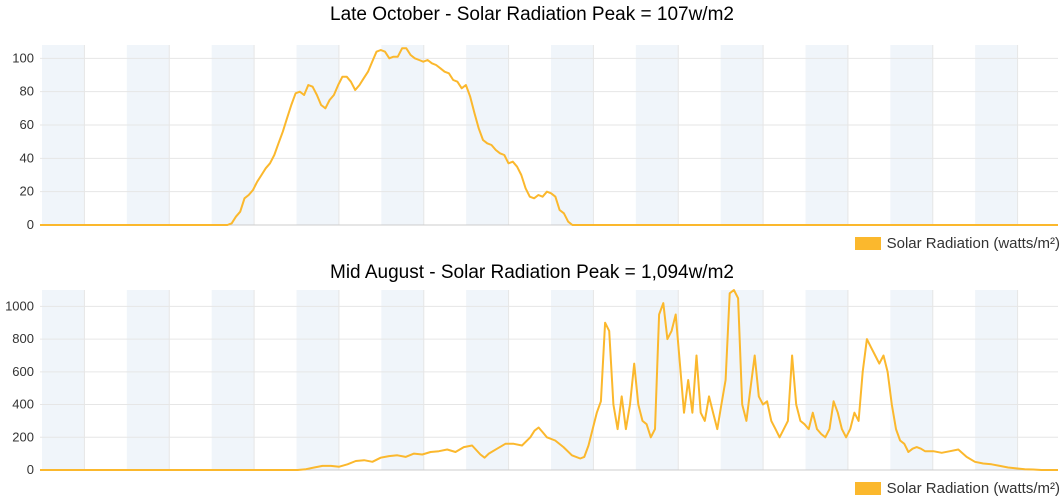  Describe the element at coordinates (23, 404) in the screenshot. I see `y-tick-label: 400` at that location.